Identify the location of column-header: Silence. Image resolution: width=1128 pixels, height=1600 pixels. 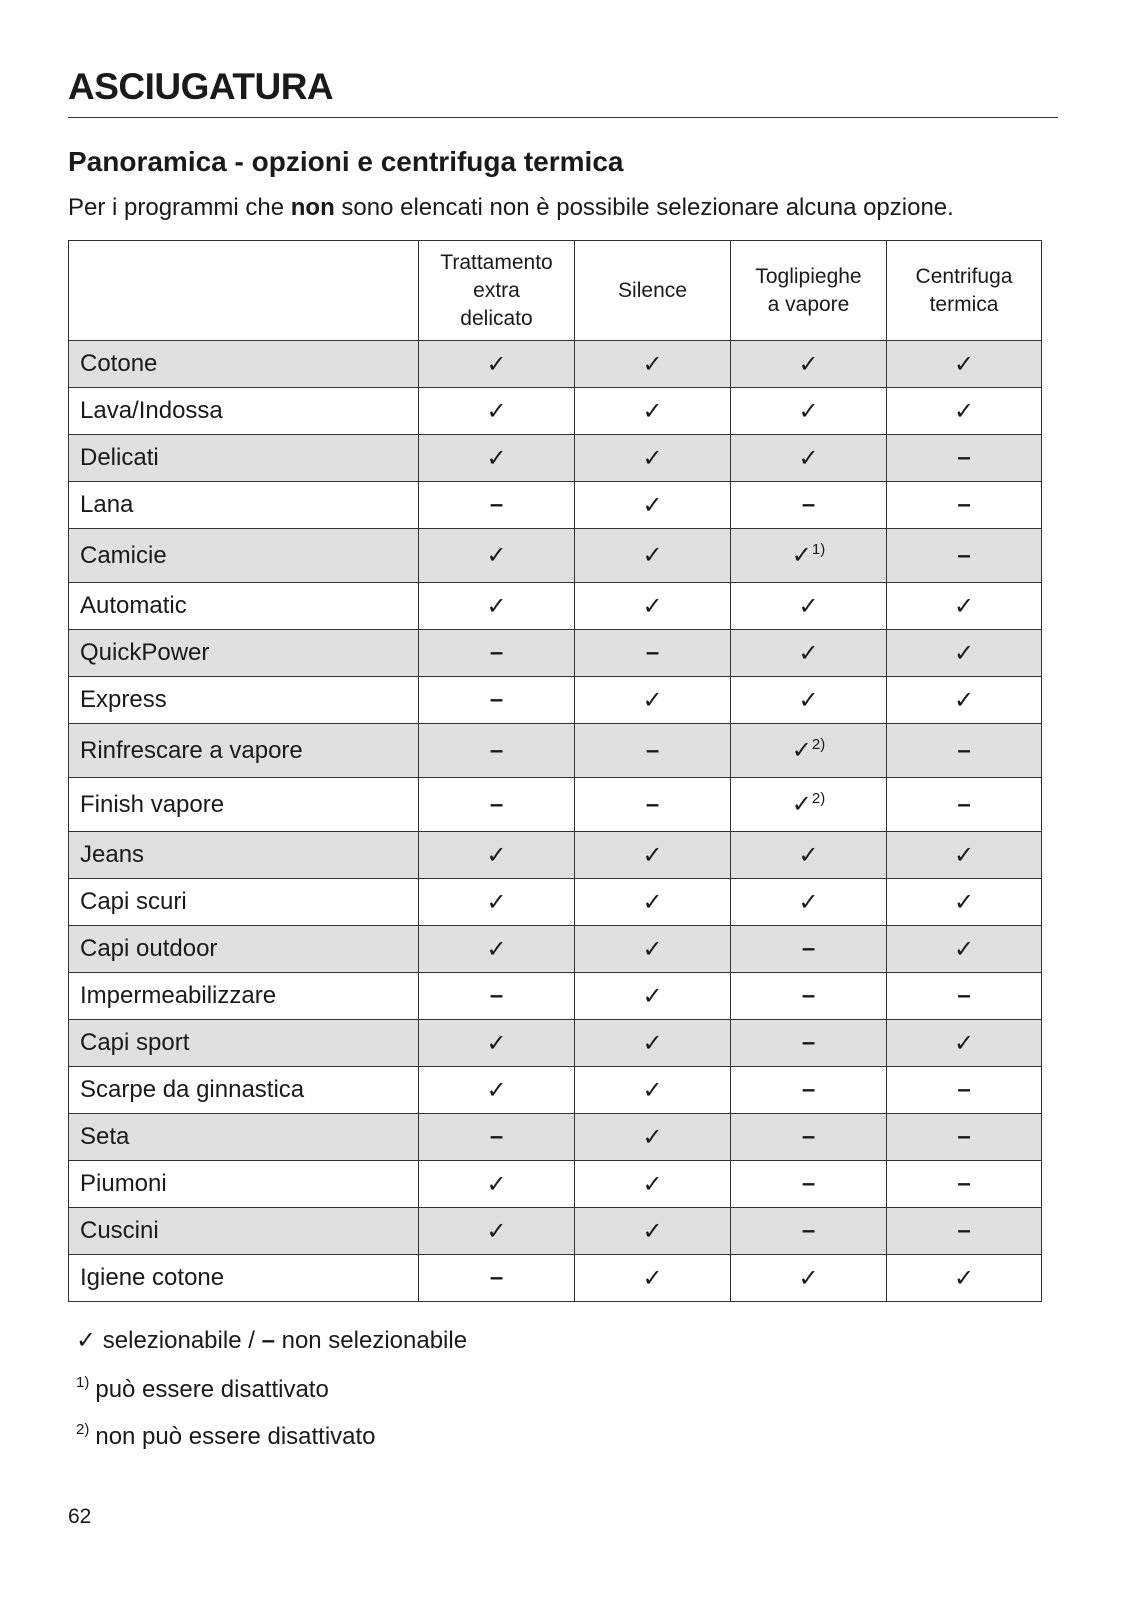
(652, 290).